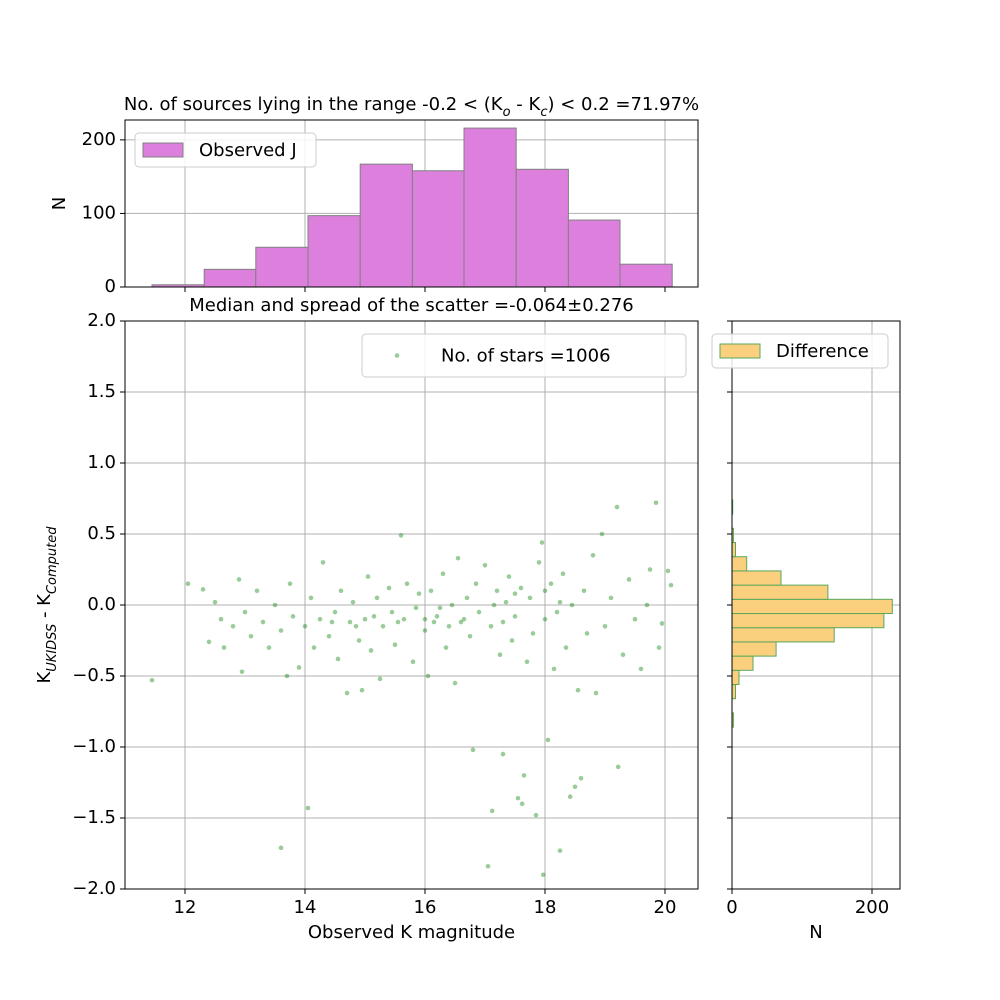  I want to click on legend-label: Difference, so click(822, 351).